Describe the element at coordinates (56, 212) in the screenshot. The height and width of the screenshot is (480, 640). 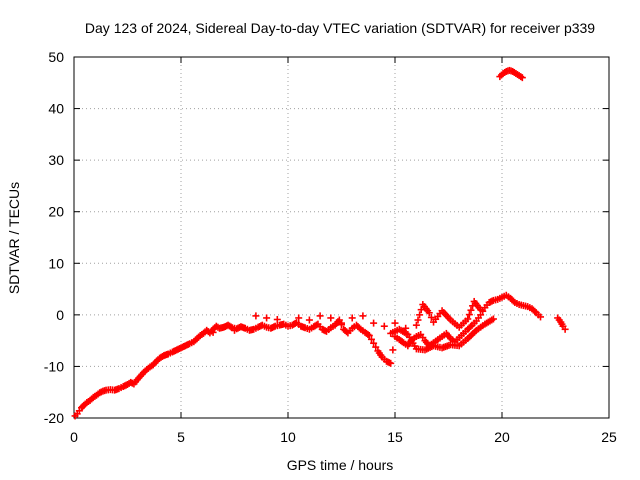
I see `y-tick-label: 20` at that location.